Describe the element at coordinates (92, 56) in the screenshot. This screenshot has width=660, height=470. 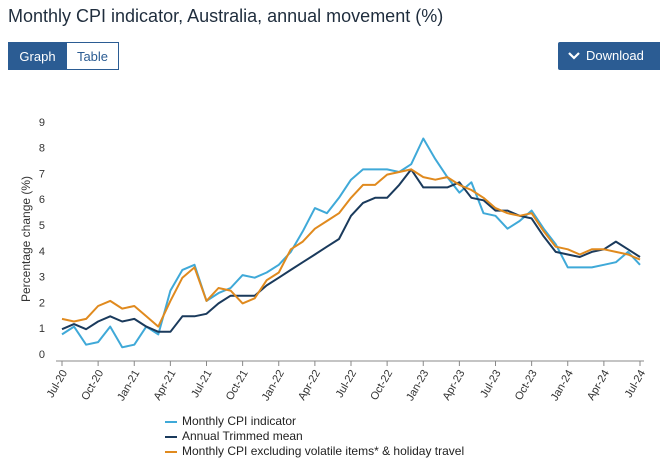
I see `table-tab: Table` at that location.